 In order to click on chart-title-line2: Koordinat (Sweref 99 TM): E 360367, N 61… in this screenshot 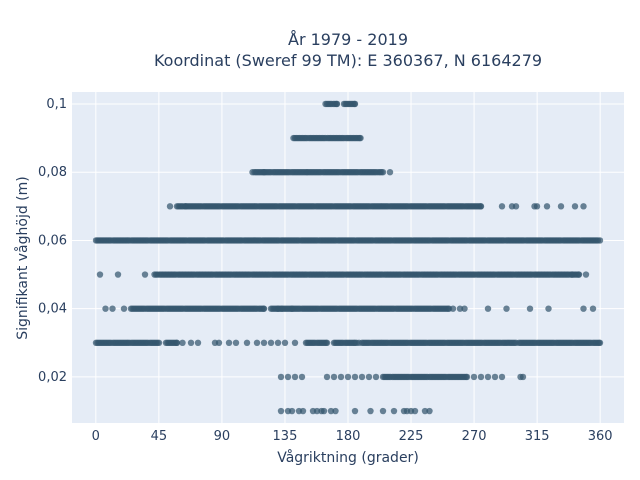, I will do `click(348, 60)`.